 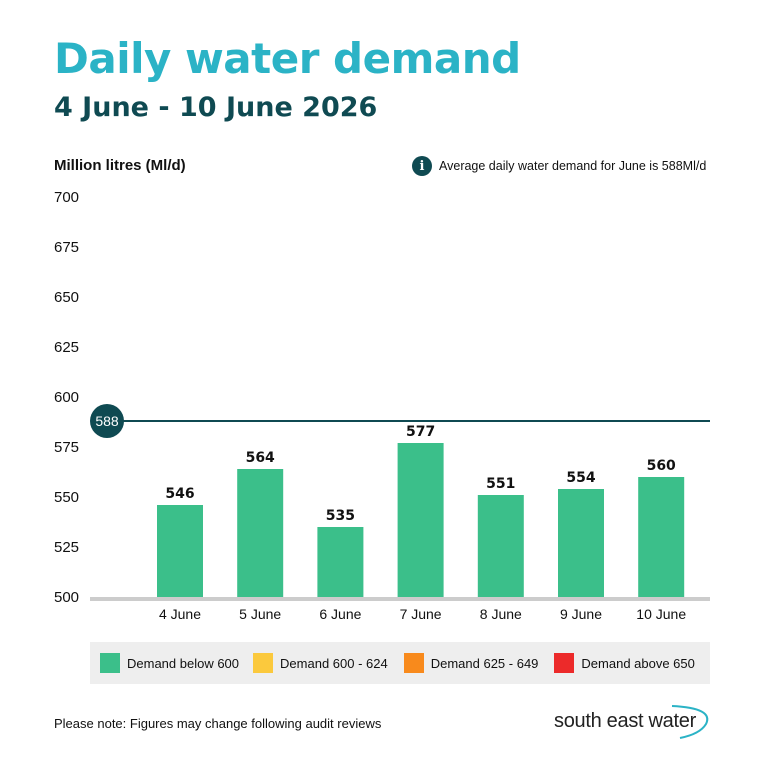 I want to click on y-tick-label: 625, so click(x=66, y=347).